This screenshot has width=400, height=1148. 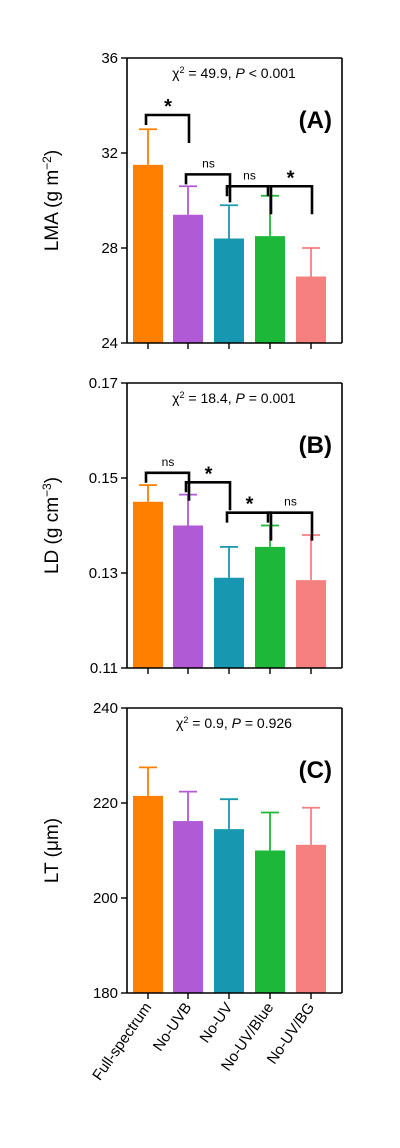 I want to click on panel-tag: (B), so click(x=315, y=445).